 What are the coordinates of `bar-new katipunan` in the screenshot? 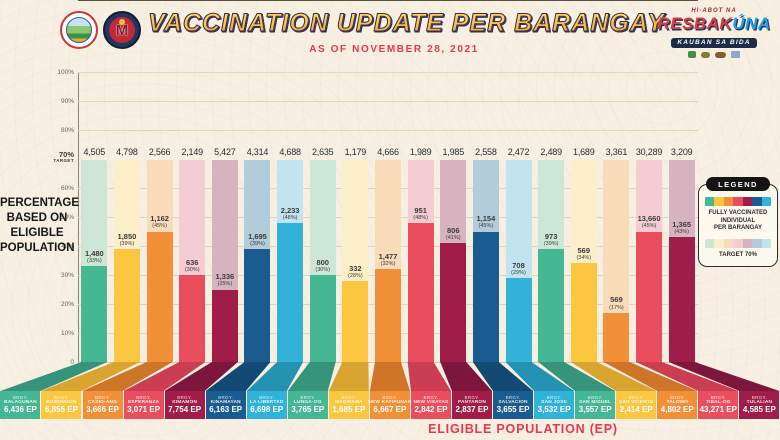 It's located at (388, 315).